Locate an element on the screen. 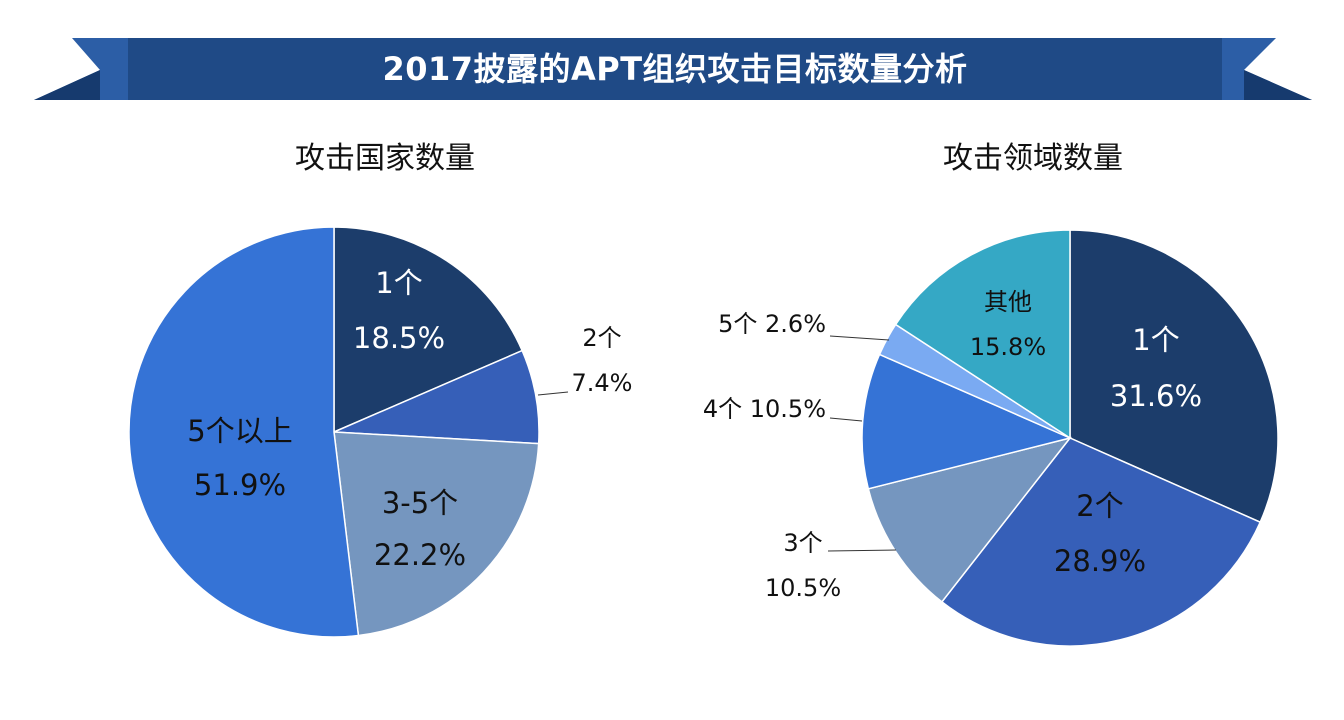  pie1-percent-label-3: 22.2% is located at coordinates (420, 555).